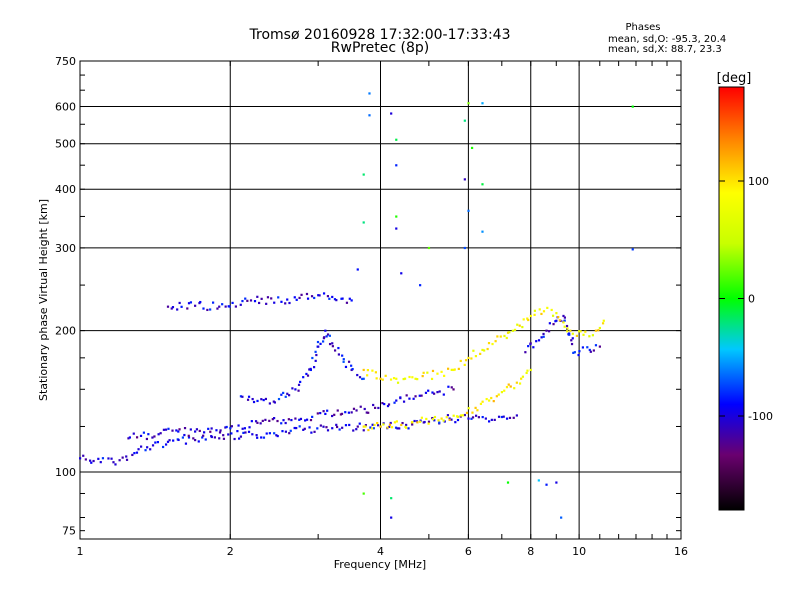 The width and height of the screenshot is (800, 604). I want to click on trace-group, so click(483, 345).